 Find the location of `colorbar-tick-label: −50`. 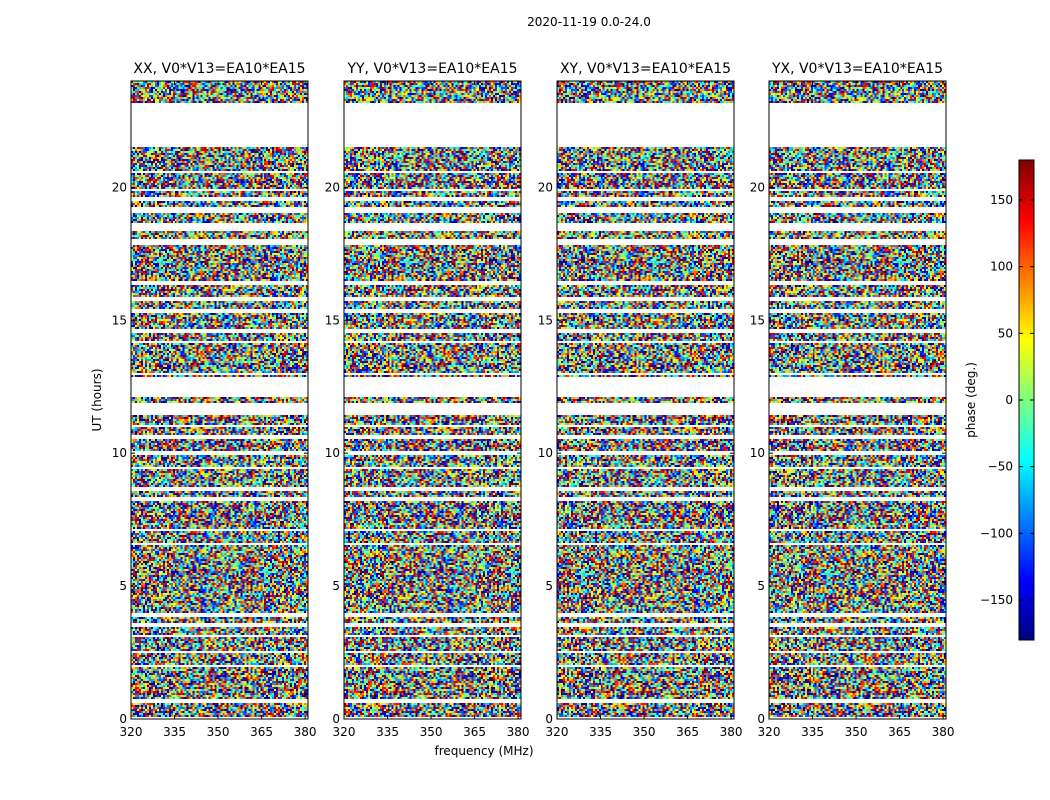

colorbar-tick-label: −50 is located at coordinates (1000, 467).